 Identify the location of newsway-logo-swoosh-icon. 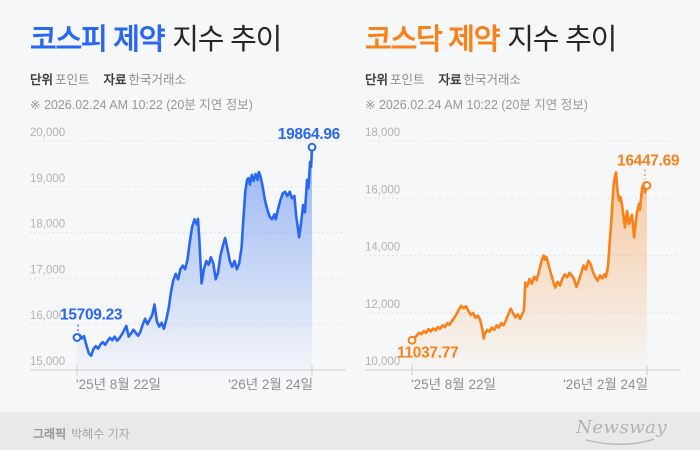
(620, 441).